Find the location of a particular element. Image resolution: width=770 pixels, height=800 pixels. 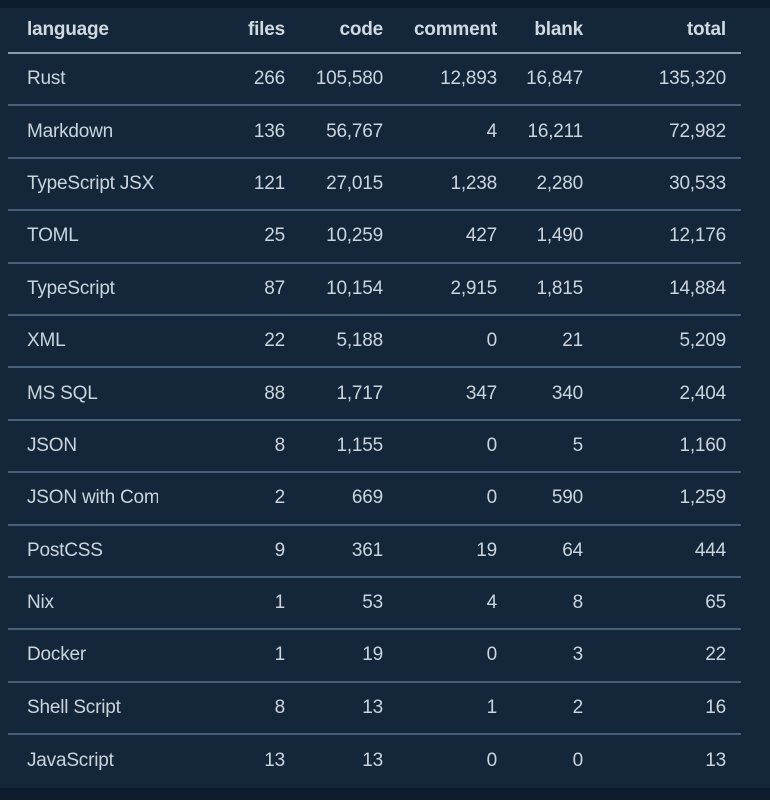

table-row: Shell Script 8 13 1 2 16 is located at coordinates (374, 708).